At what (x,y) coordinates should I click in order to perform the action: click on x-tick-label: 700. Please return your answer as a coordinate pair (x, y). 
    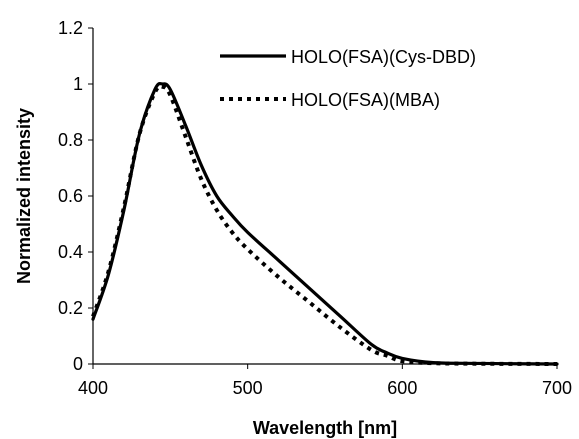
    Looking at the image, I should click on (557, 388).